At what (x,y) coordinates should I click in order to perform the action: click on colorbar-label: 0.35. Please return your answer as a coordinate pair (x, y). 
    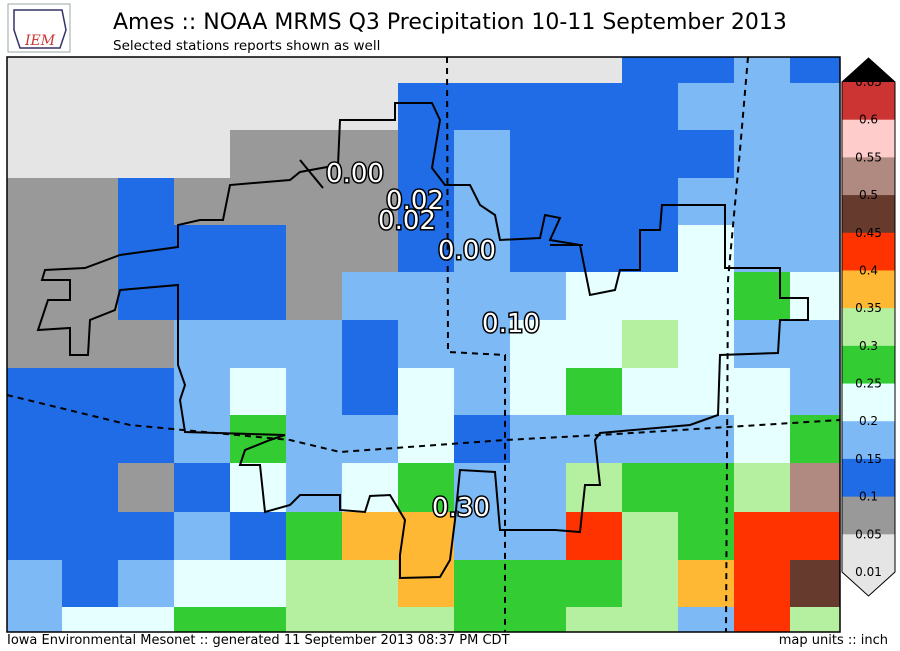
    Looking at the image, I should click on (868, 308).